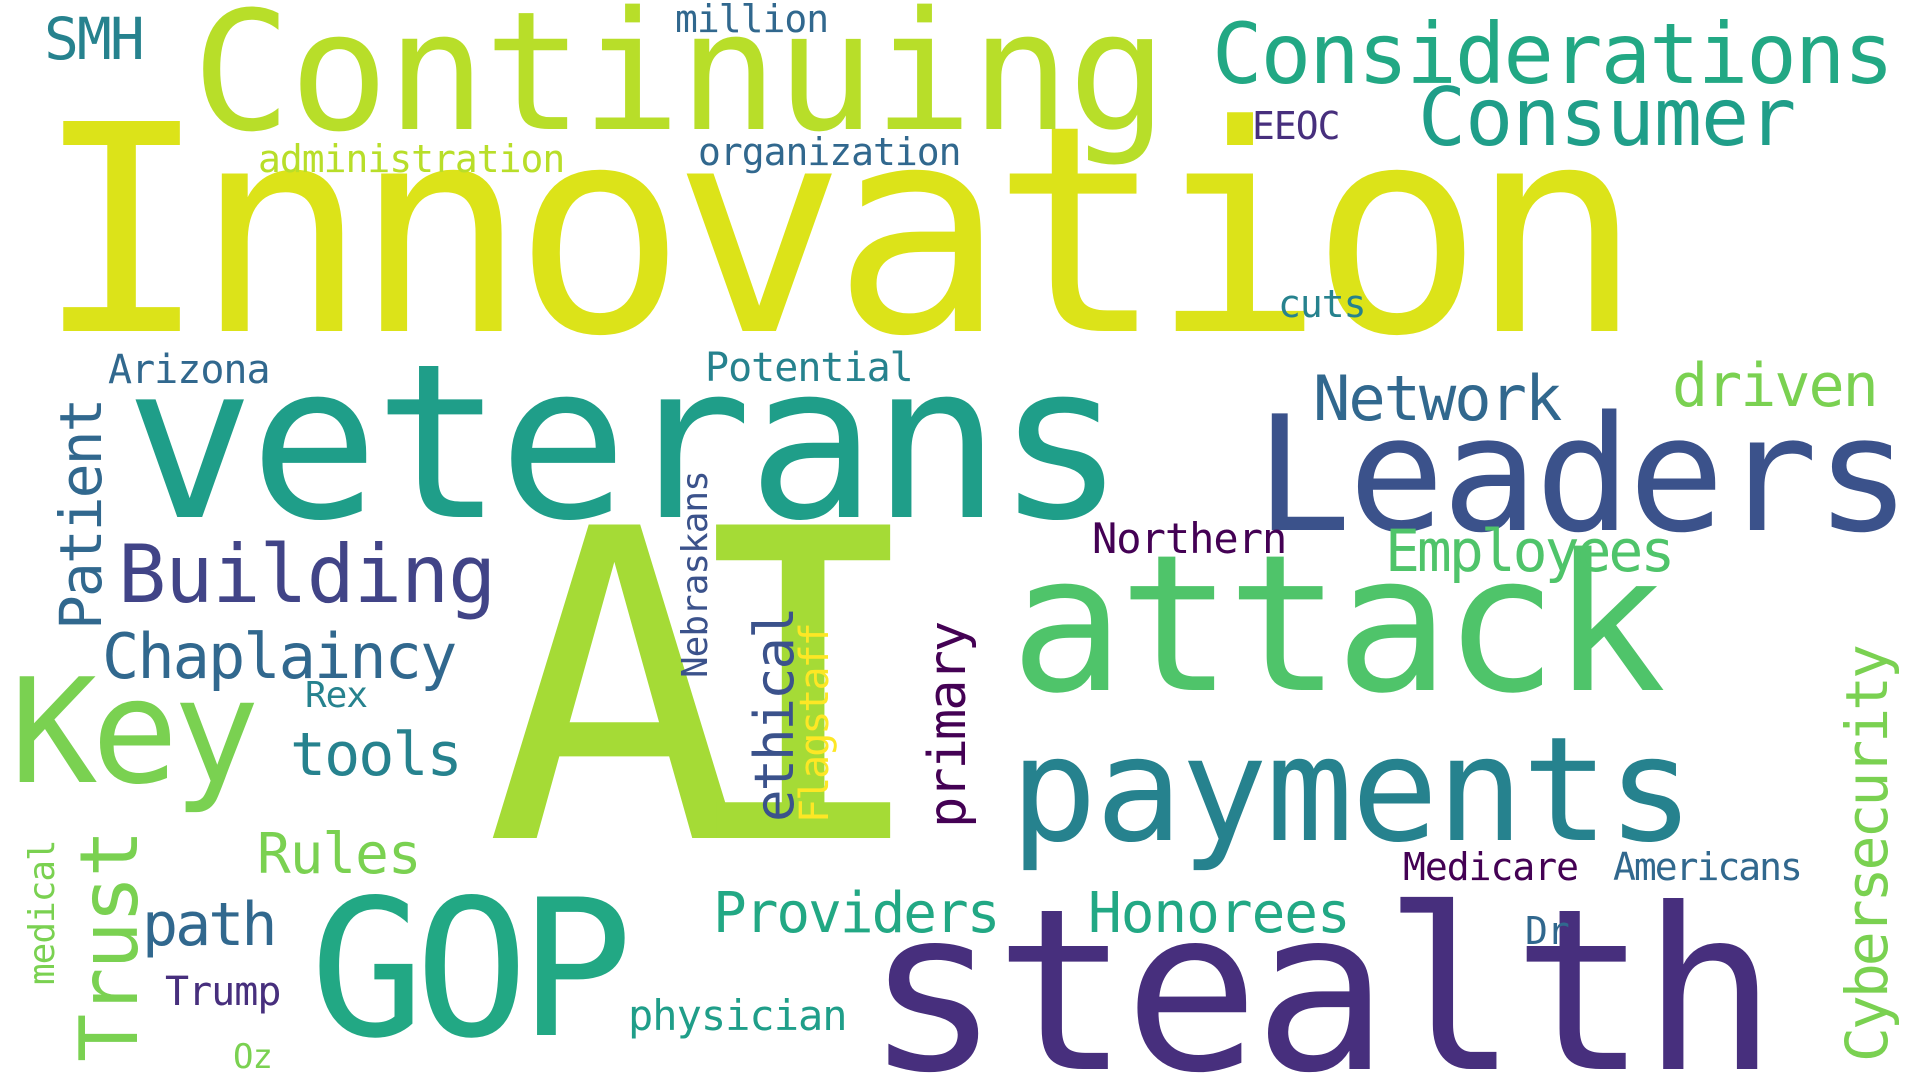 This screenshot has height=1080, width=1920. I want to click on word-trust: Trust, so click(109, 946).